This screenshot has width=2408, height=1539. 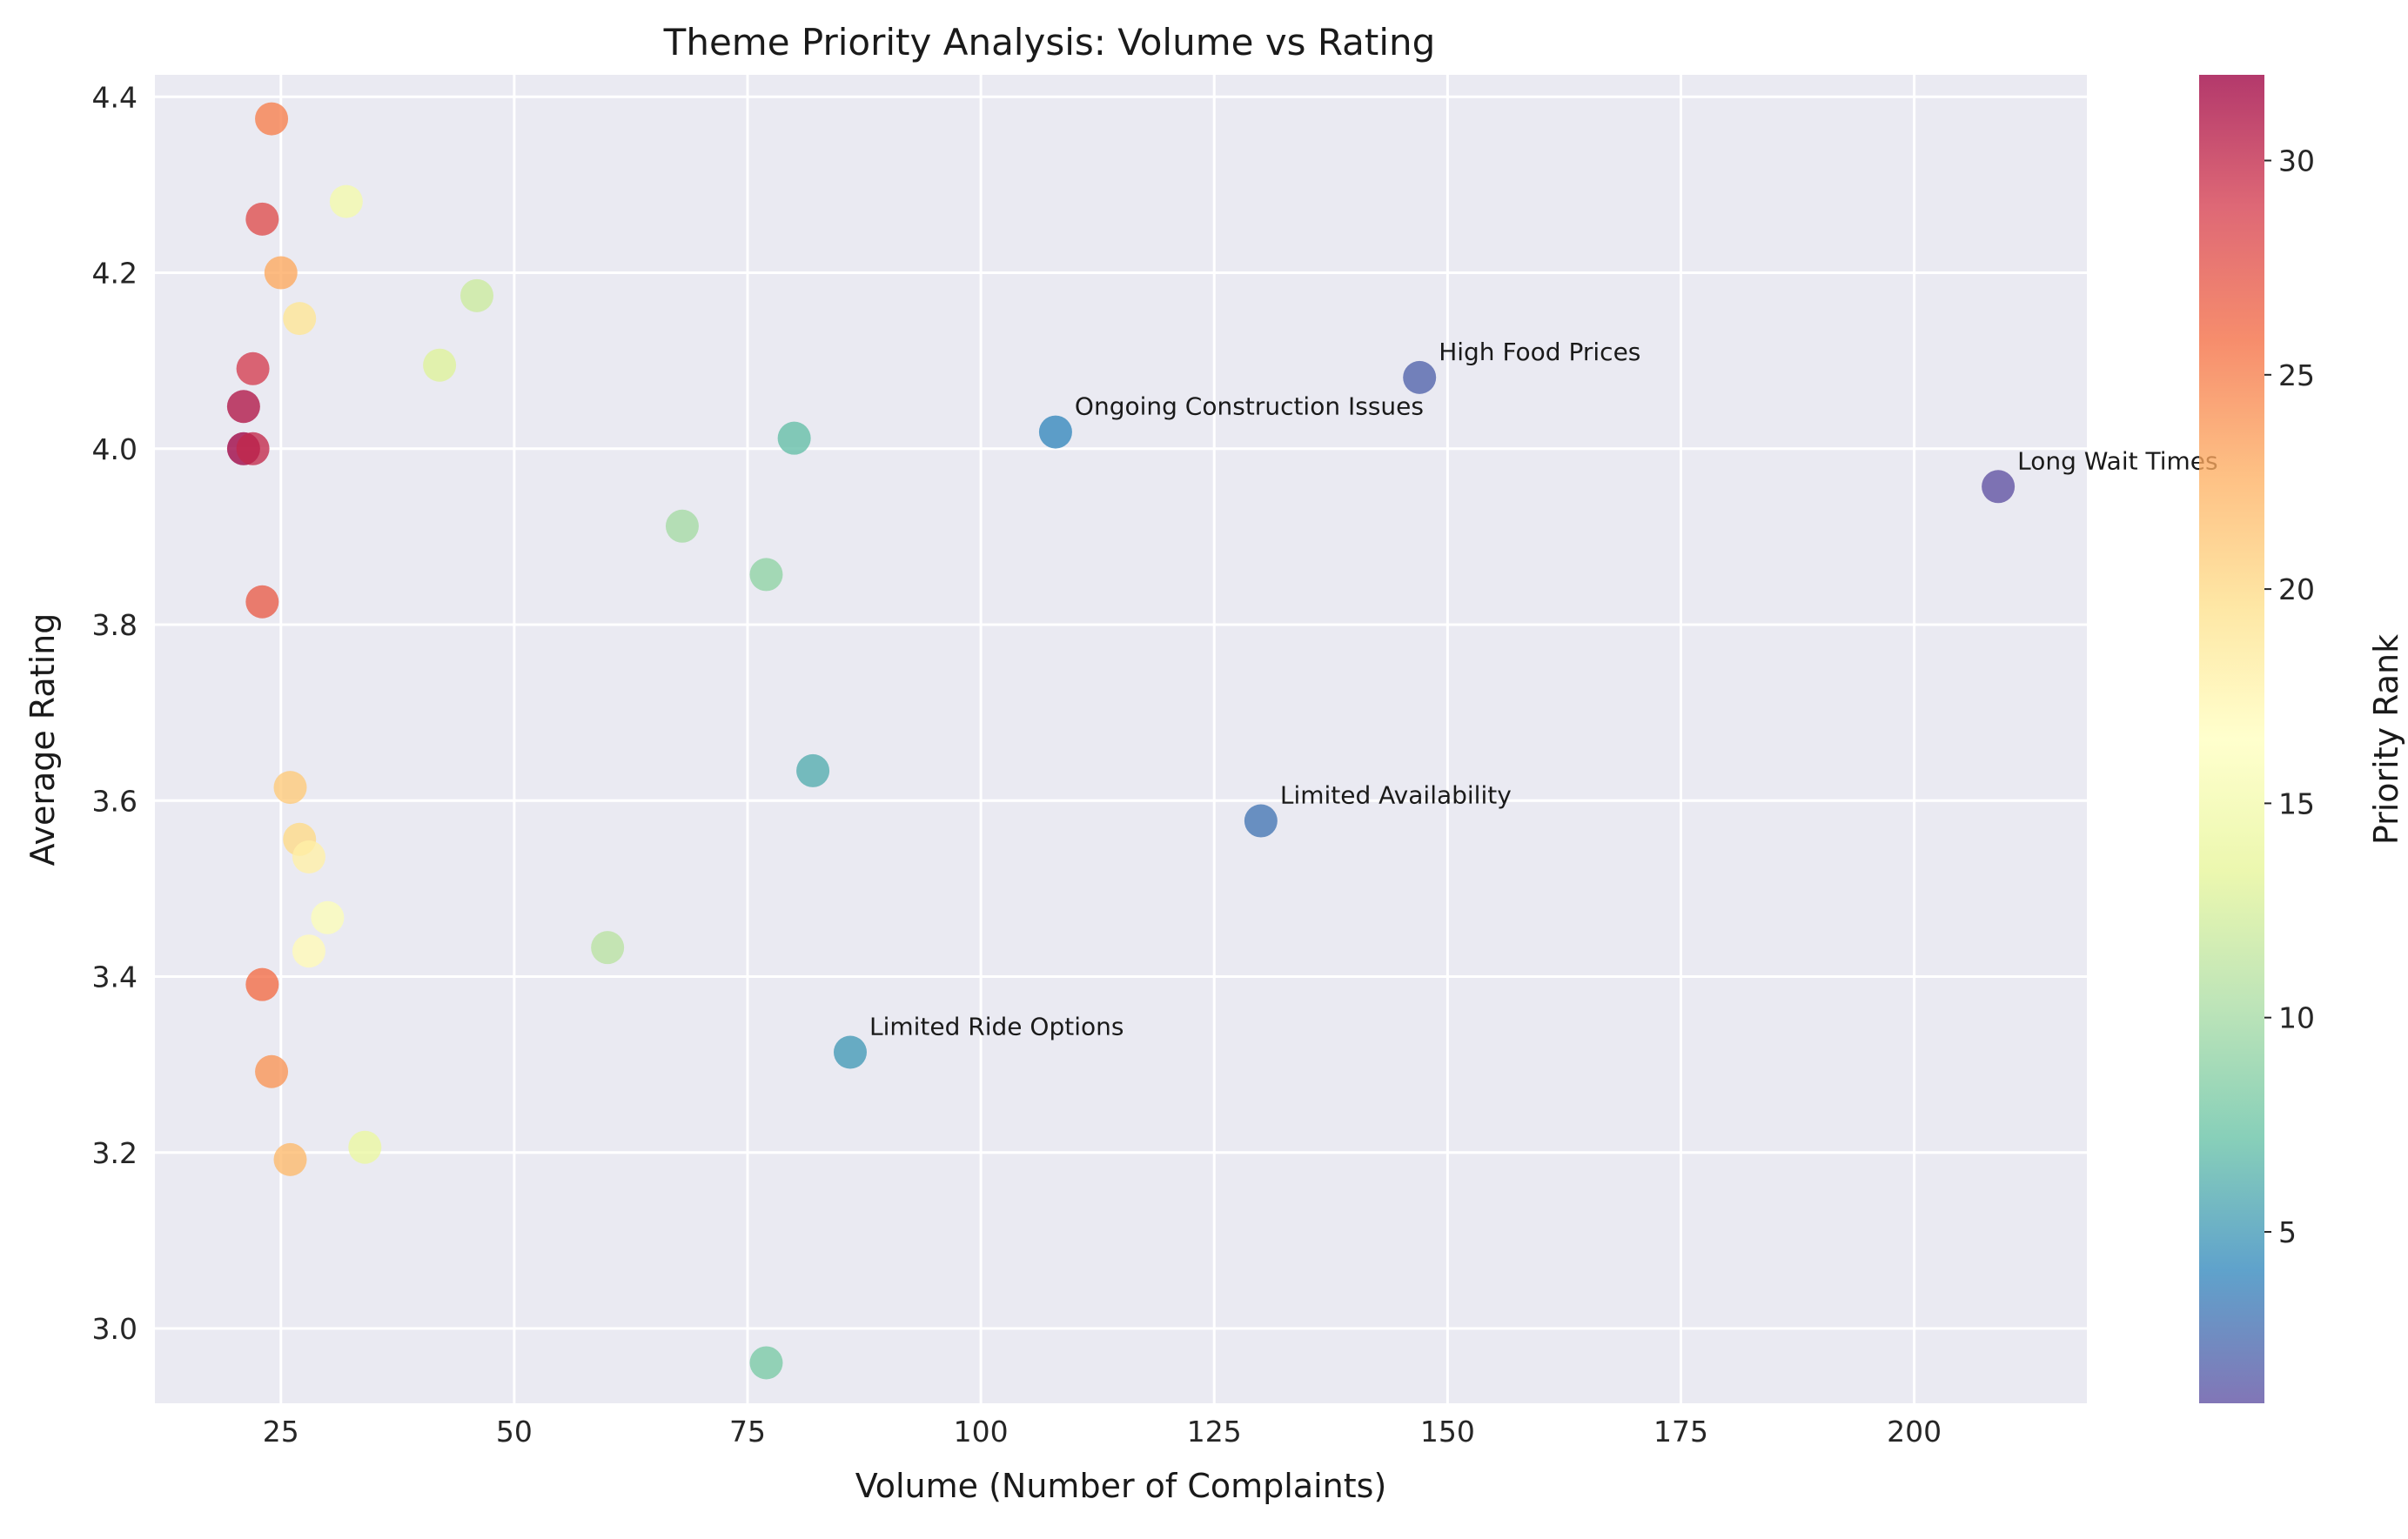 What do you see at coordinates (1102, 1432) in the screenshot?
I see `x-tick-labels: 25 50 75 100 125 150 175 200` at bounding box center [1102, 1432].